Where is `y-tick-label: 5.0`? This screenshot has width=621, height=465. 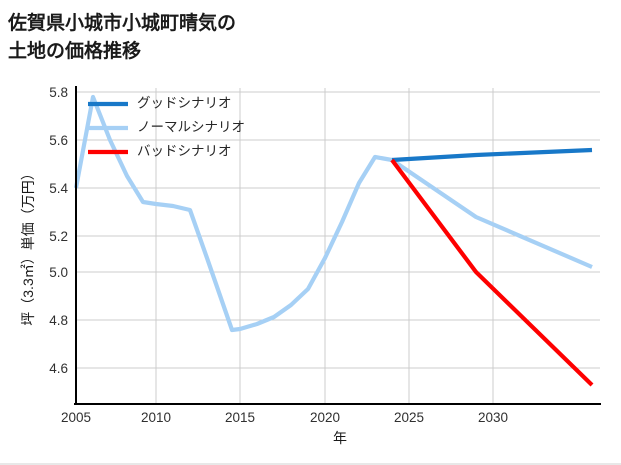 y-tick-label: 5.0 is located at coordinates (58, 272).